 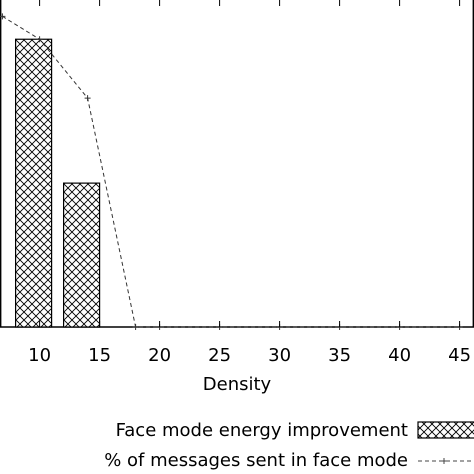 I want to click on x-axis-title: Density, so click(x=237, y=384).